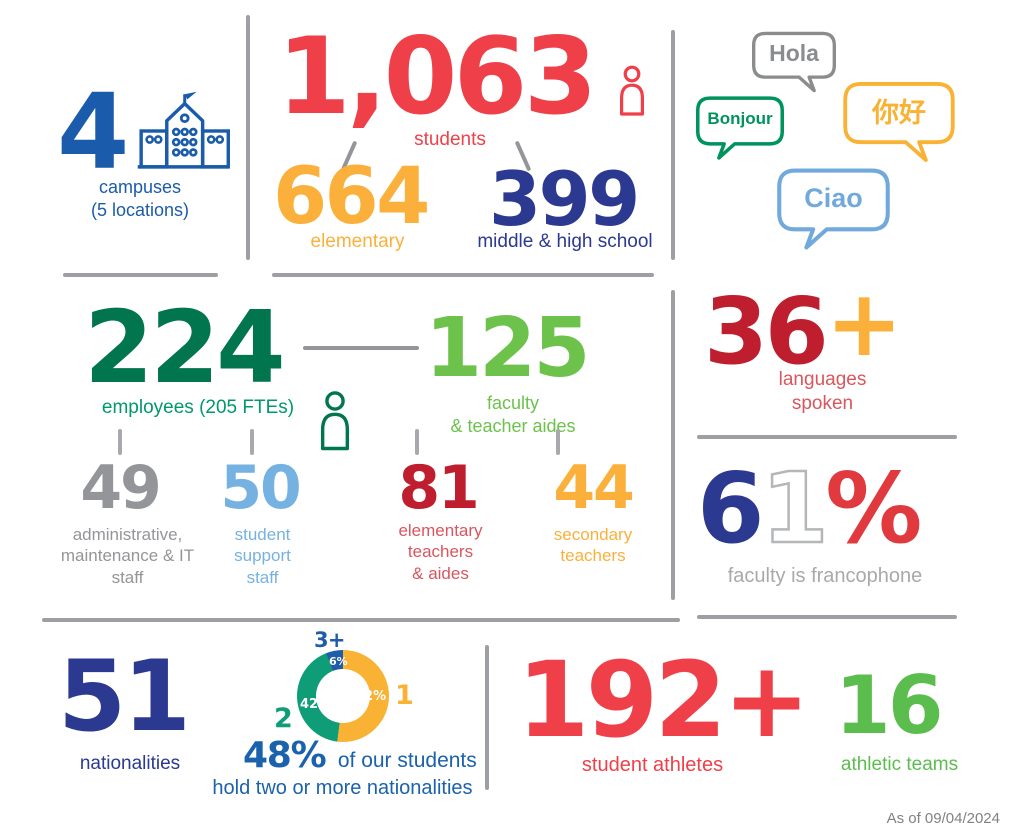 The image size is (1024, 838). I want to click on donut-callout-2: 2, so click(283, 718).